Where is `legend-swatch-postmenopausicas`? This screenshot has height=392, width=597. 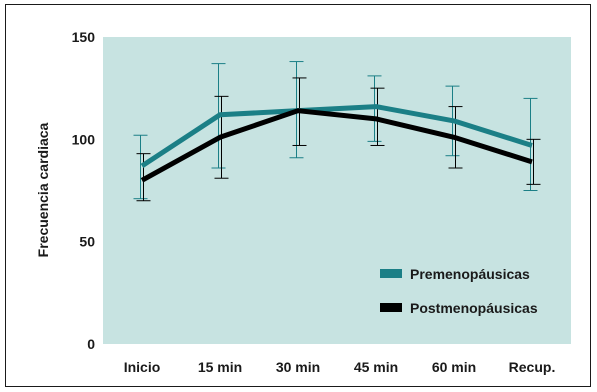 legend-swatch-postmenopausicas is located at coordinates (391, 307).